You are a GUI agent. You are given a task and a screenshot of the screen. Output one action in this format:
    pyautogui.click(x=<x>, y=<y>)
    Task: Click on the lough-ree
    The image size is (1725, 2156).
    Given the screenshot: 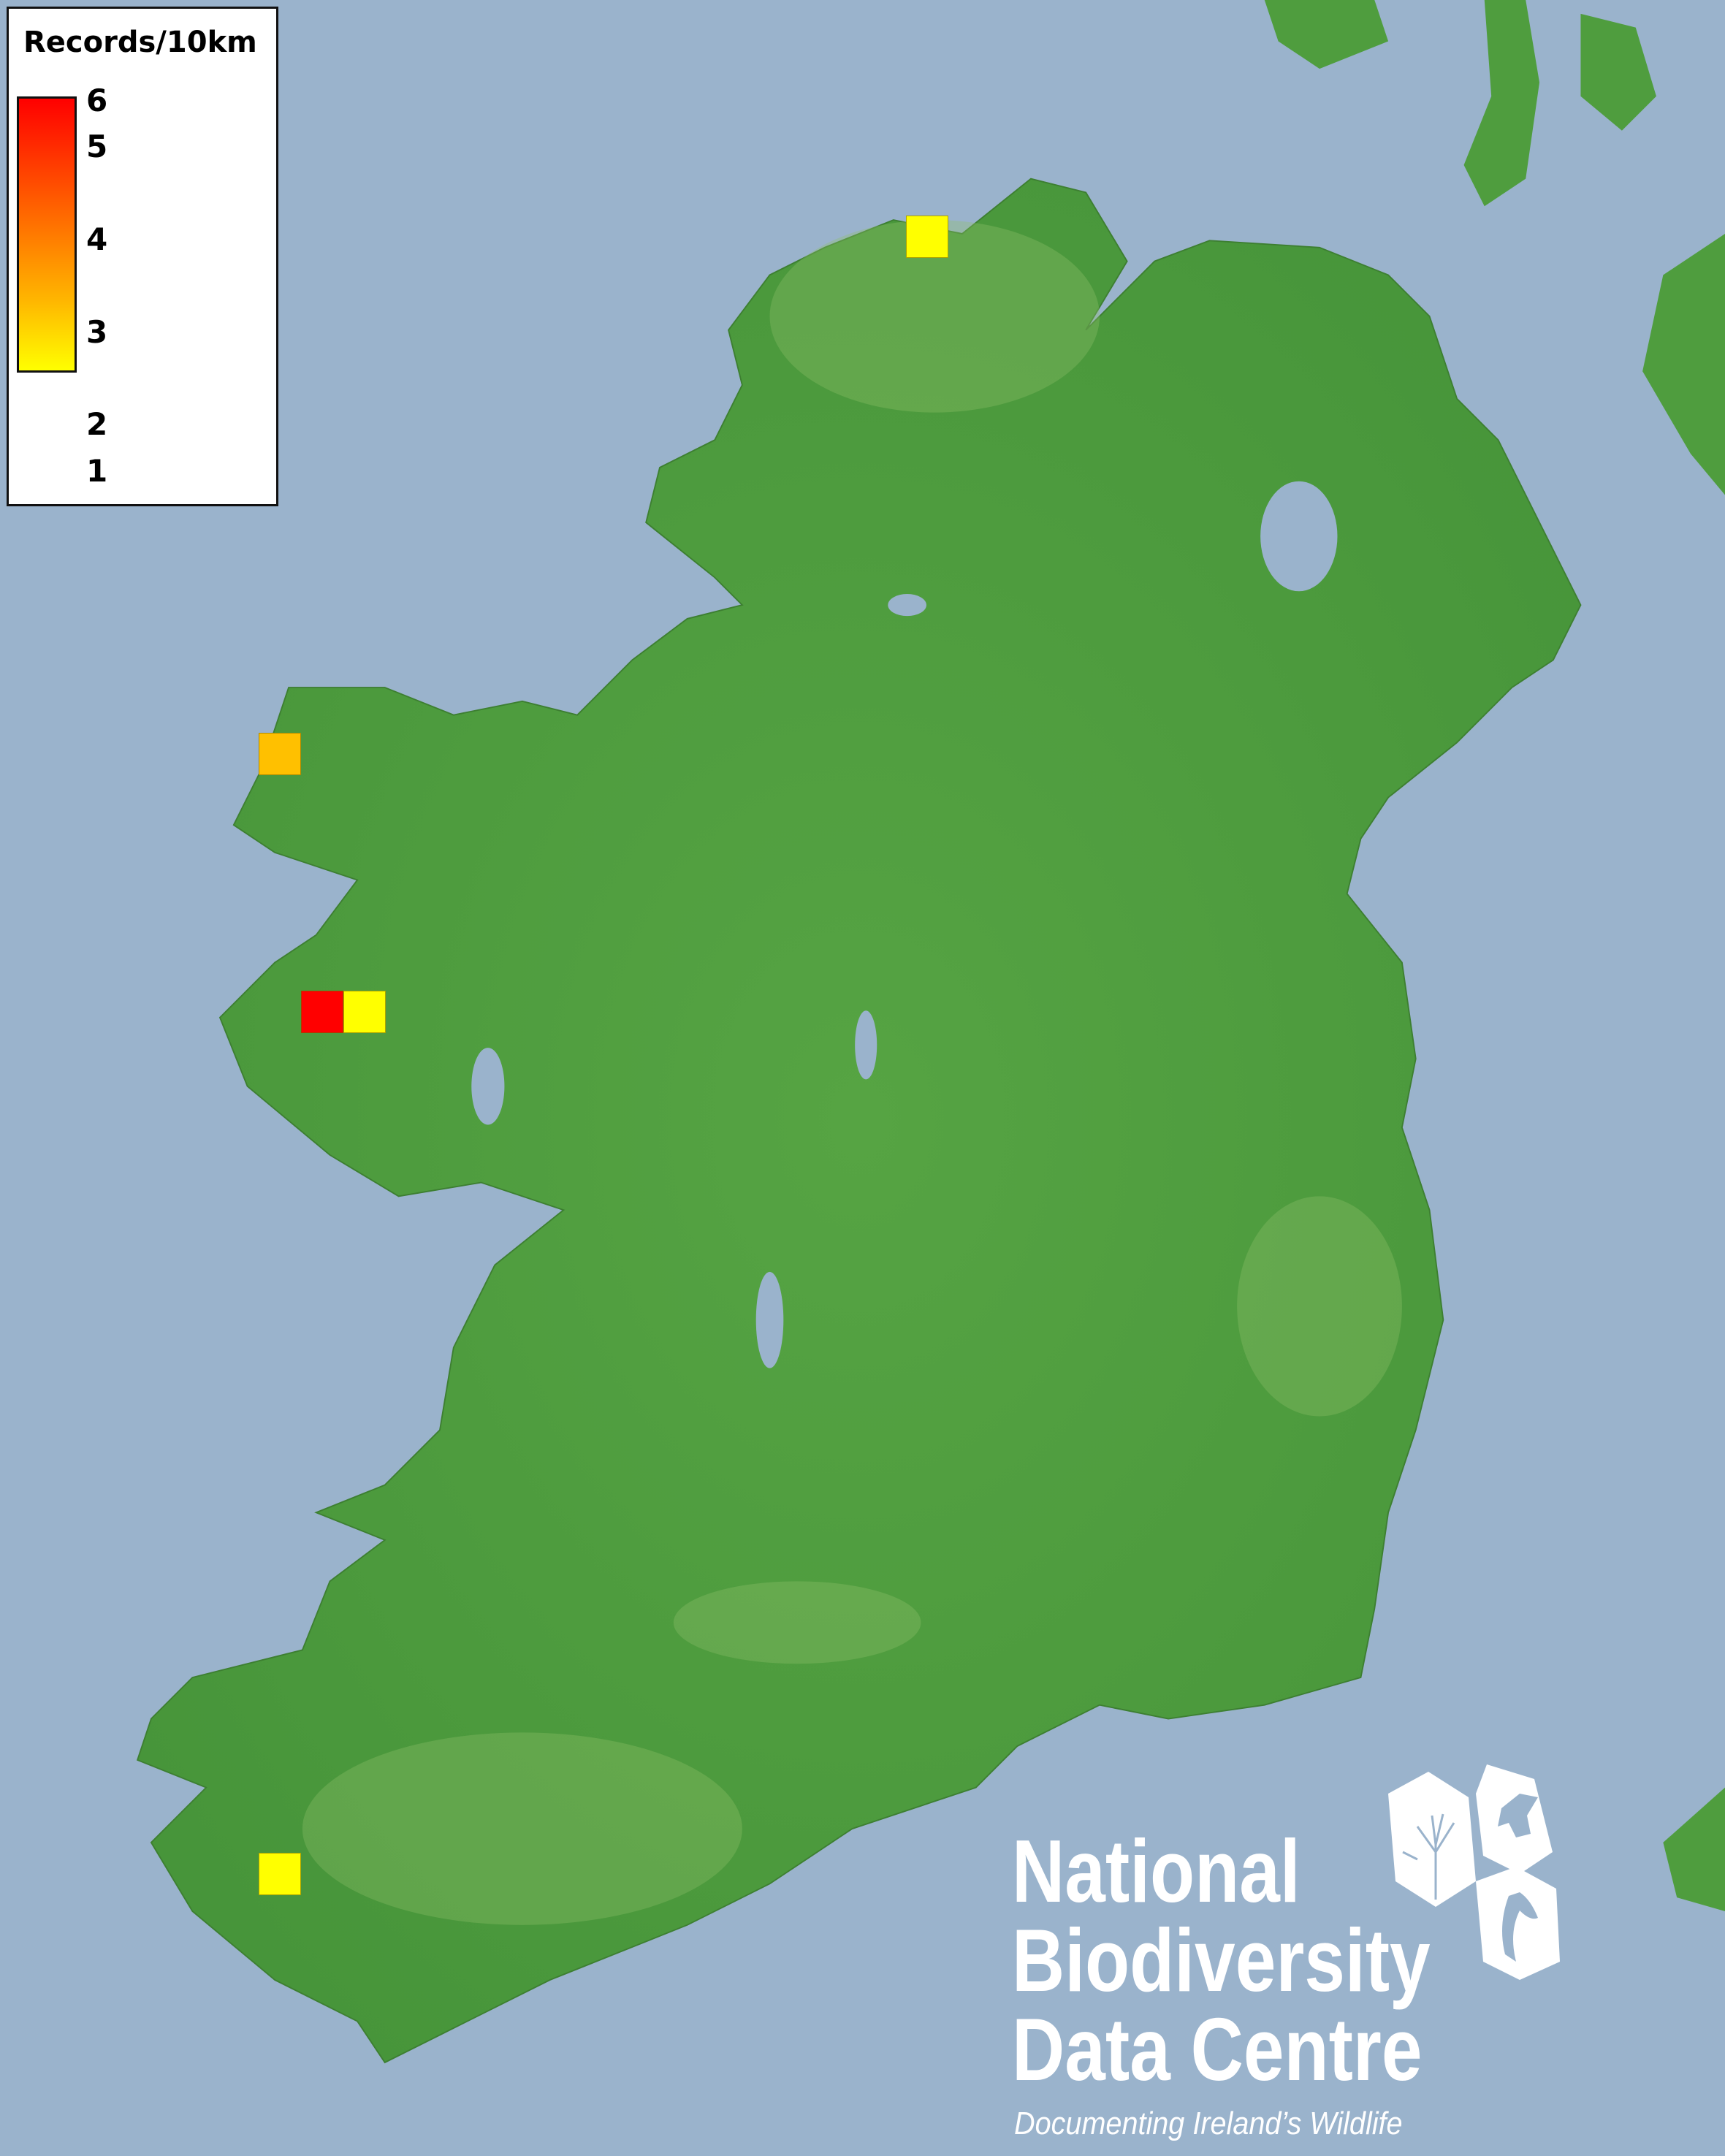 What is the action you would take?
    pyautogui.click(x=866, y=1045)
    